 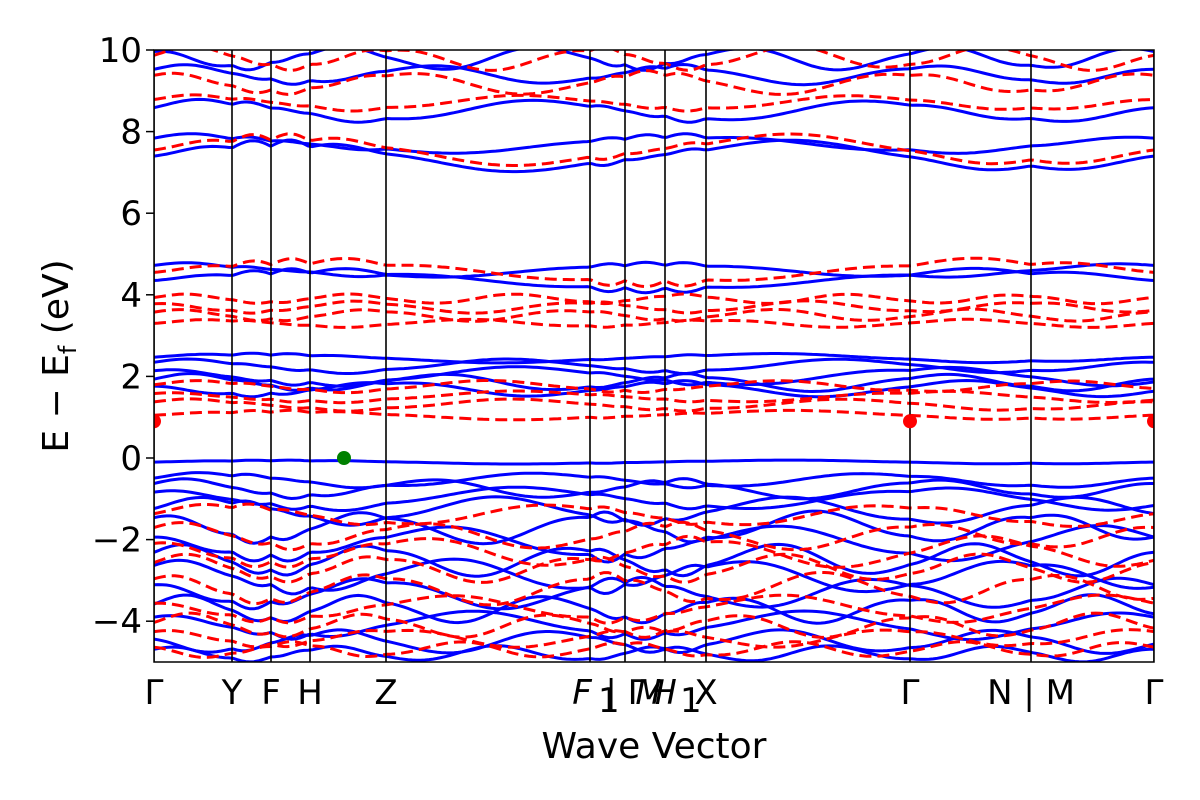 What do you see at coordinates (131, 214) in the screenshot?
I see `y-tick-label: 6` at bounding box center [131, 214].